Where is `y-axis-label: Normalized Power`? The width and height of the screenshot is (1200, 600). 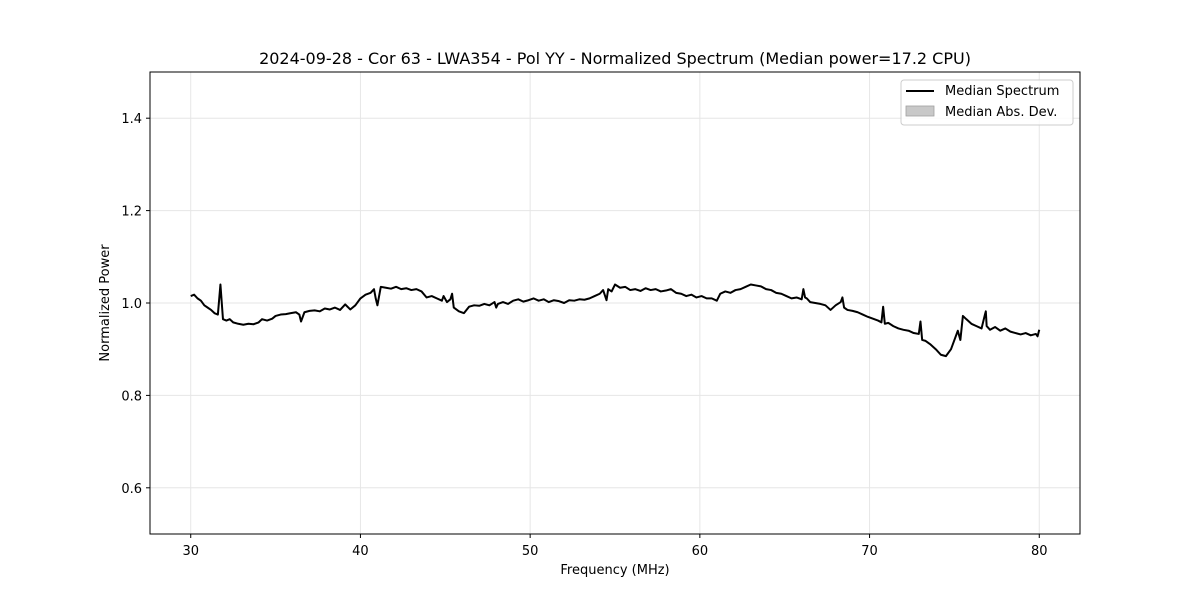
y-axis-label: Normalized Power is located at coordinates (105, 303).